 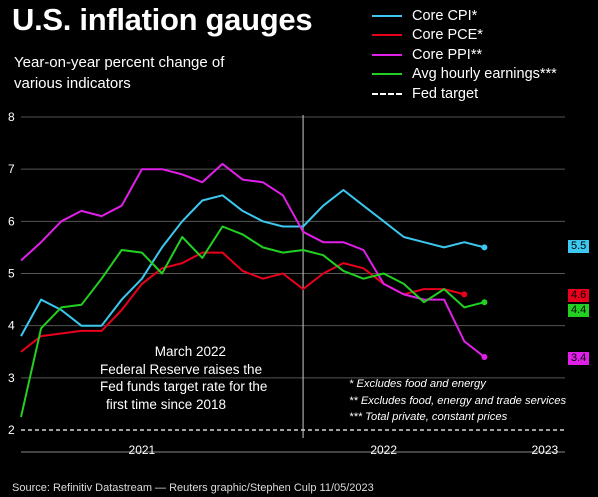 What do you see at coordinates (11, 430) in the screenshot?
I see `y-tick-label: 2` at bounding box center [11, 430].